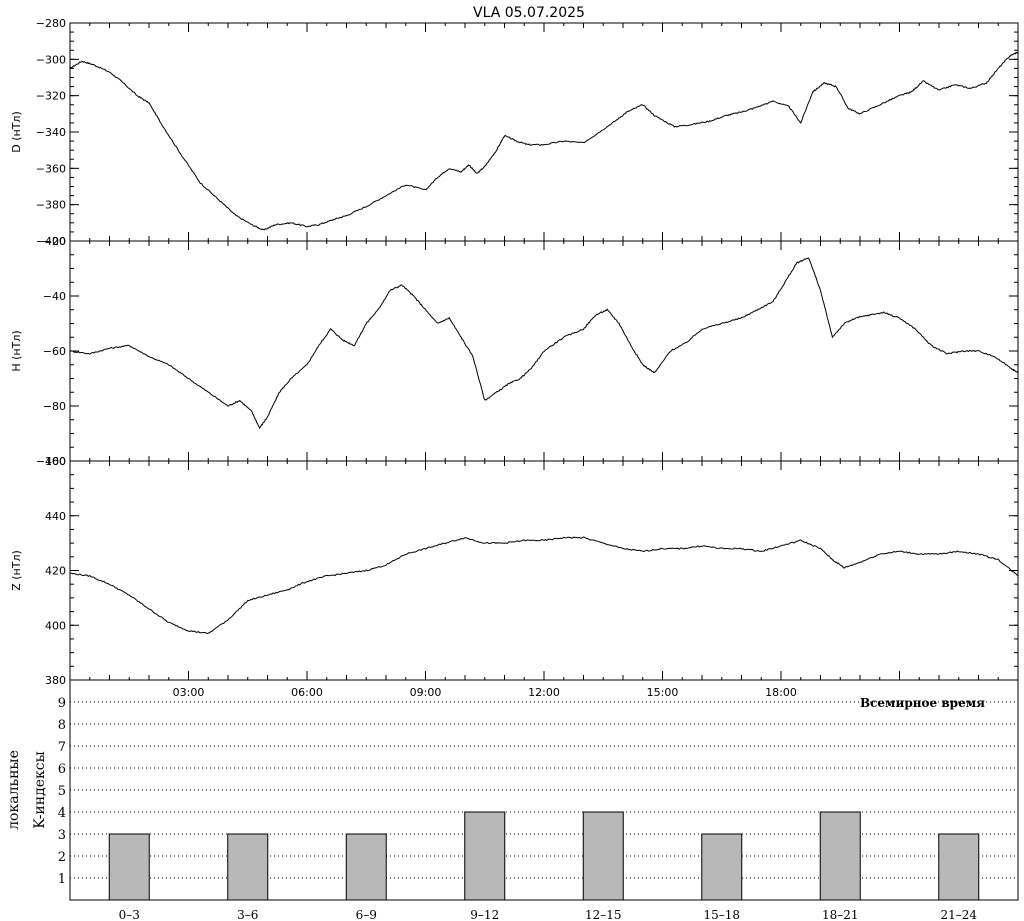  Describe the element at coordinates (16, 132) in the screenshot. I see `y-axis-label: D (нТл)` at that location.